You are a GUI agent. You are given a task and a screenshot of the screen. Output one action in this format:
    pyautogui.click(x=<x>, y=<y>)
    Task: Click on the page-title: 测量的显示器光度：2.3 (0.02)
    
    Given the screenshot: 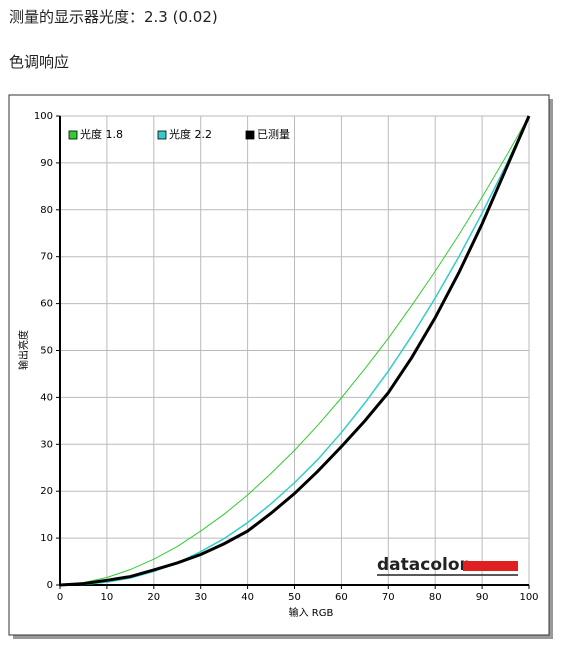 What is the action you would take?
    pyautogui.click(x=113, y=17)
    